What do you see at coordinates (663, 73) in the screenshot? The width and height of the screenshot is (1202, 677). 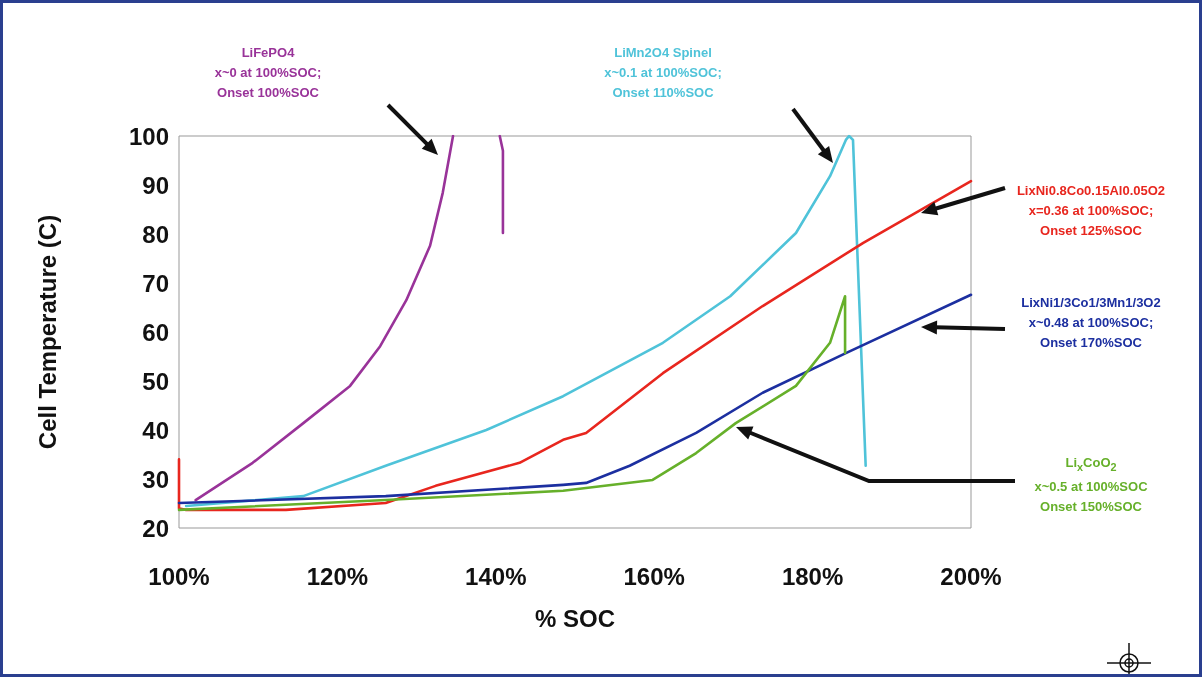 I see `text: LiMn2O4 Spinel x~0.1 at 100%SOC; Onset 110%SOC` at bounding box center [663, 73].